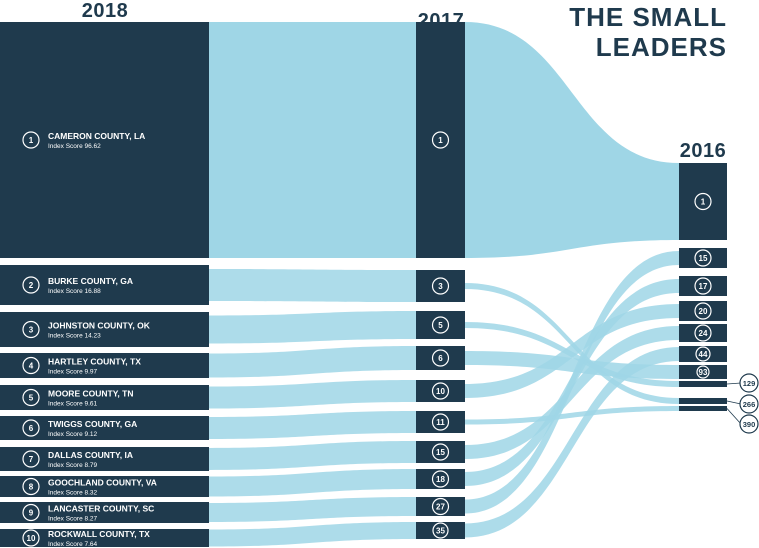  I want to click on svg-text: 20, so click(703, 311).